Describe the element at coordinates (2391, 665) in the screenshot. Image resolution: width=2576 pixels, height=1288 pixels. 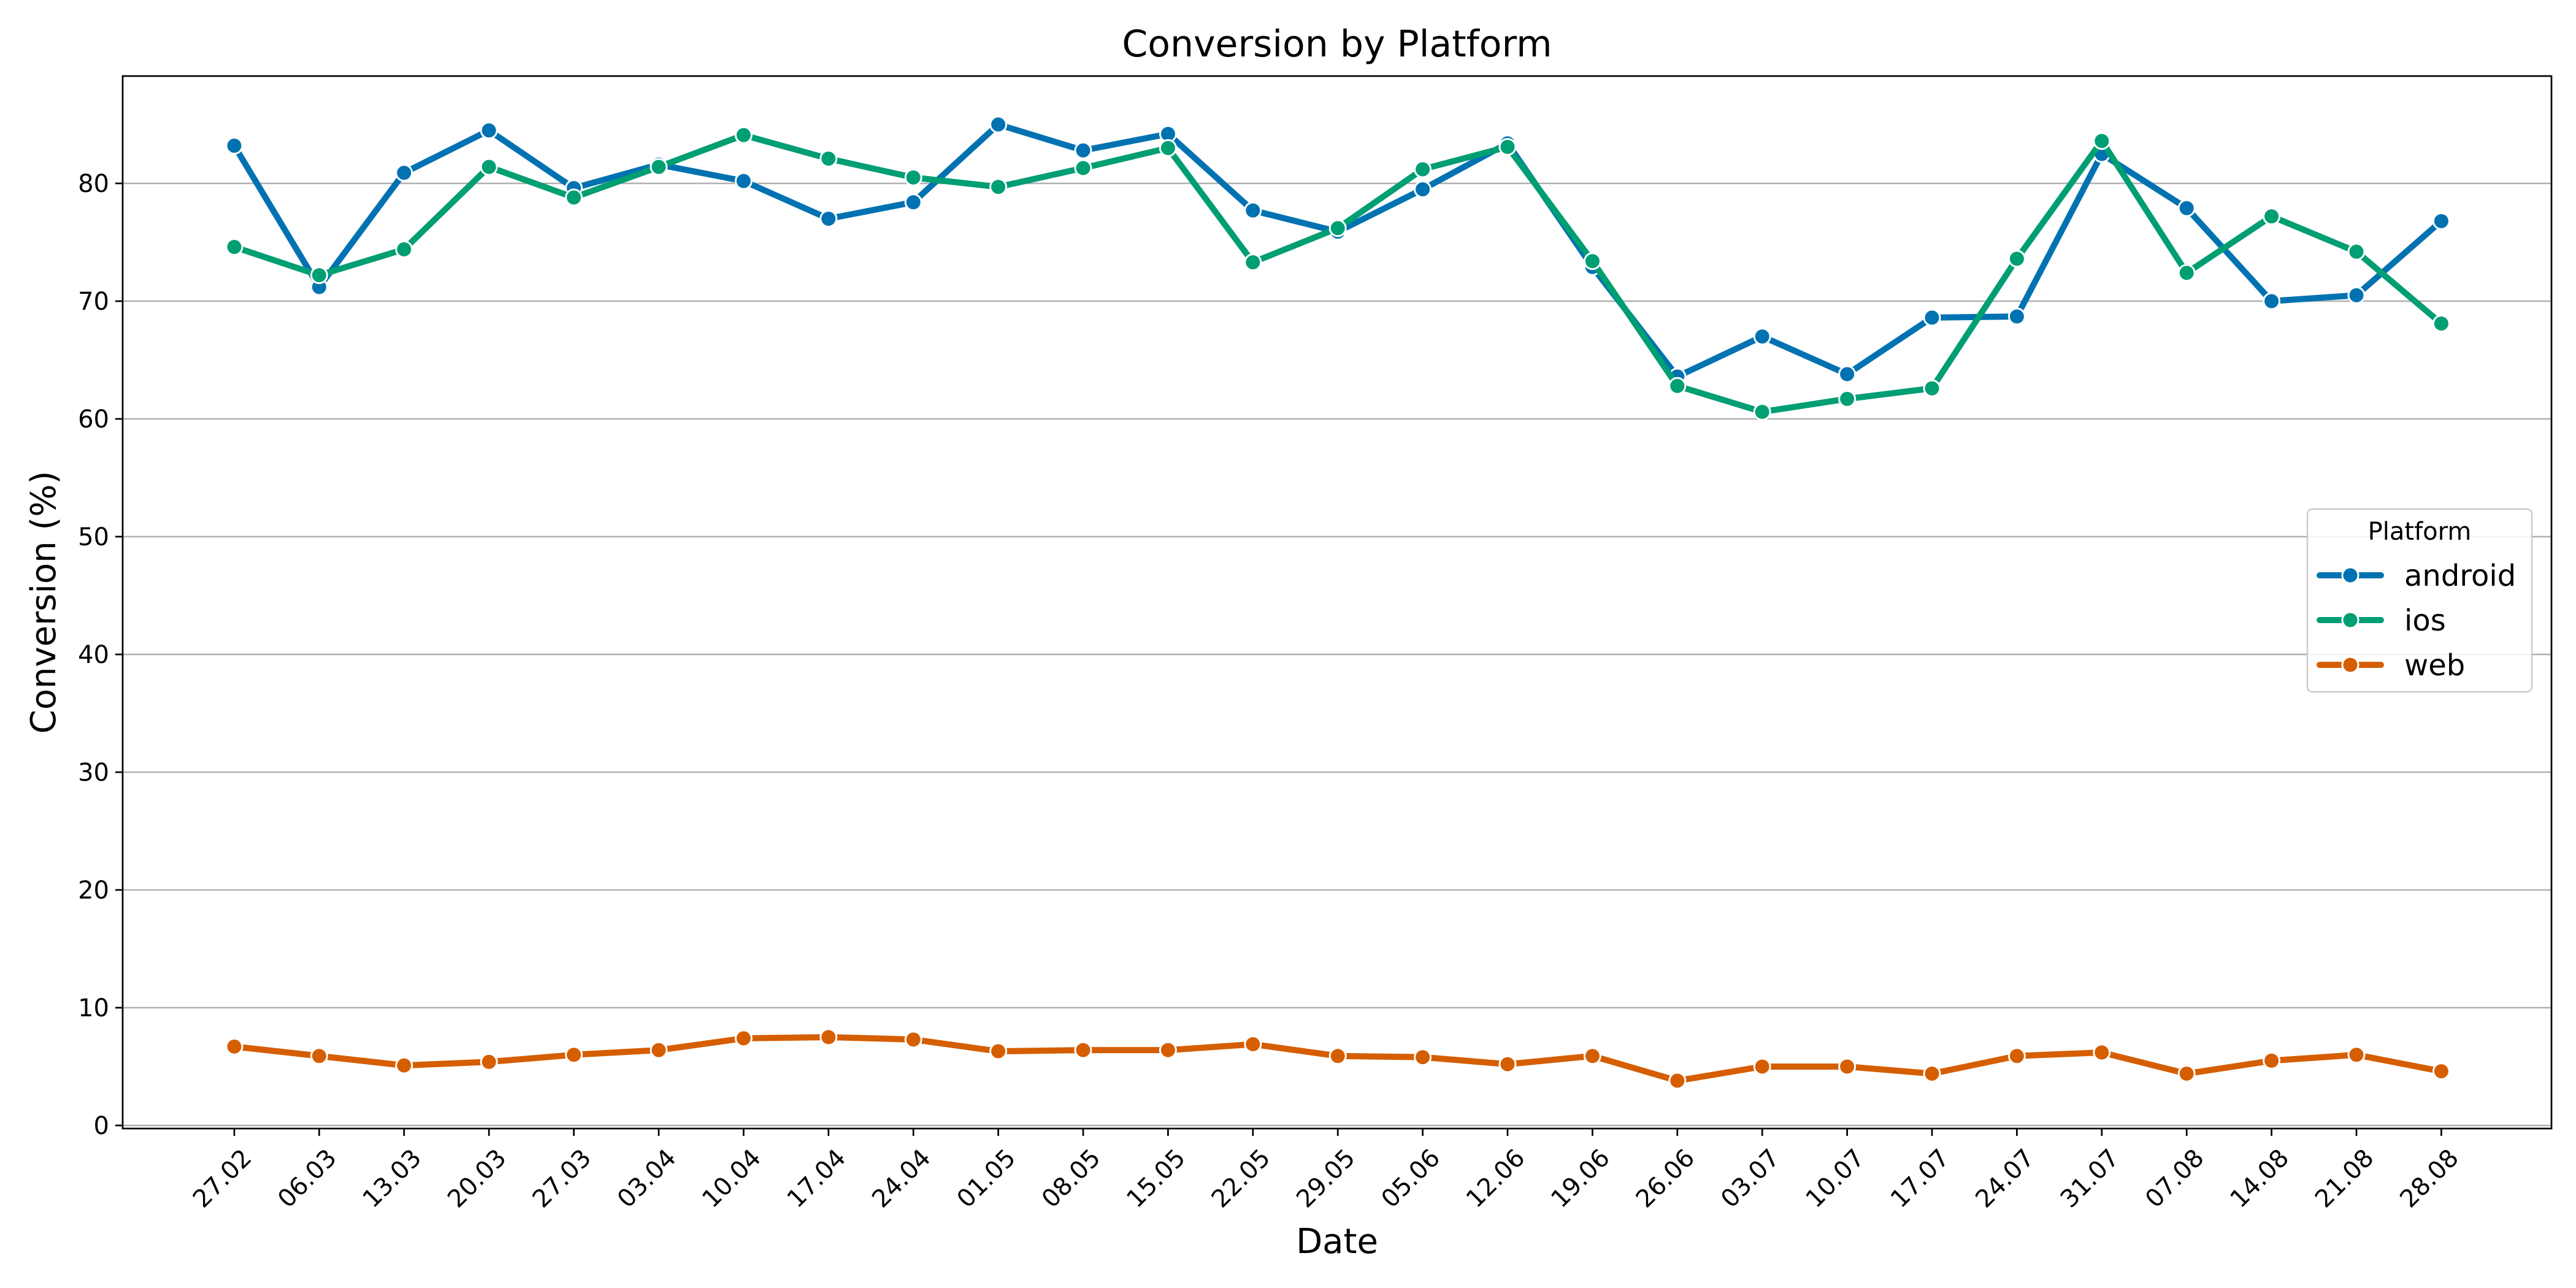
I see `legend-item-web: web` at that location.